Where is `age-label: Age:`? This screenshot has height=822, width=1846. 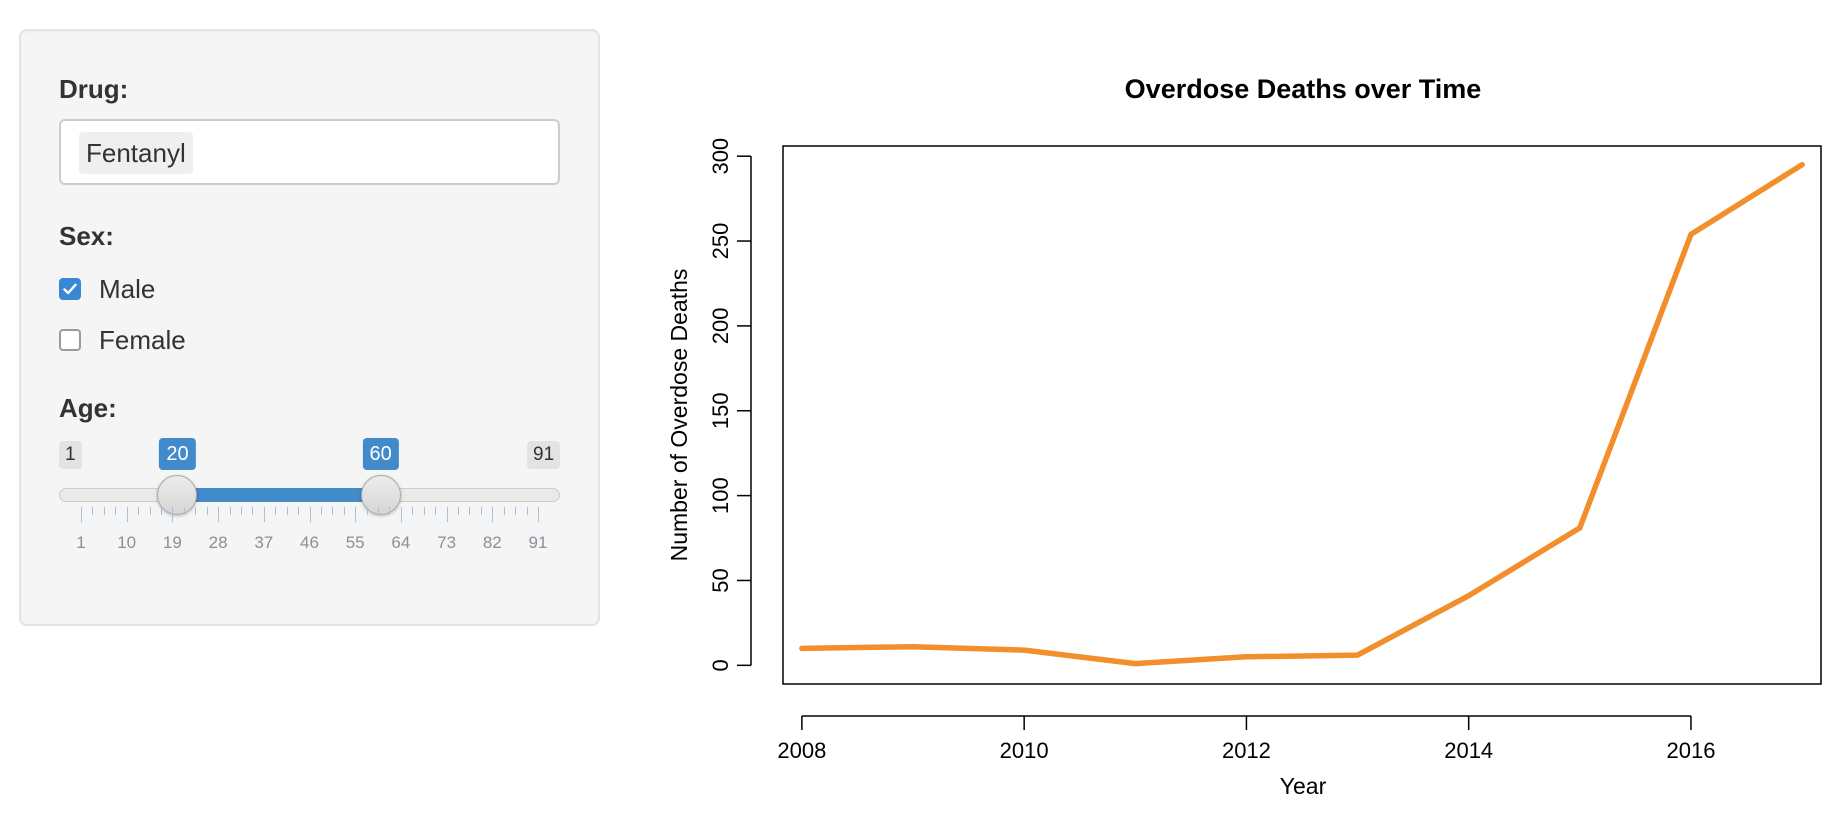 age-label: Age: is located at coordinates (88, 408).